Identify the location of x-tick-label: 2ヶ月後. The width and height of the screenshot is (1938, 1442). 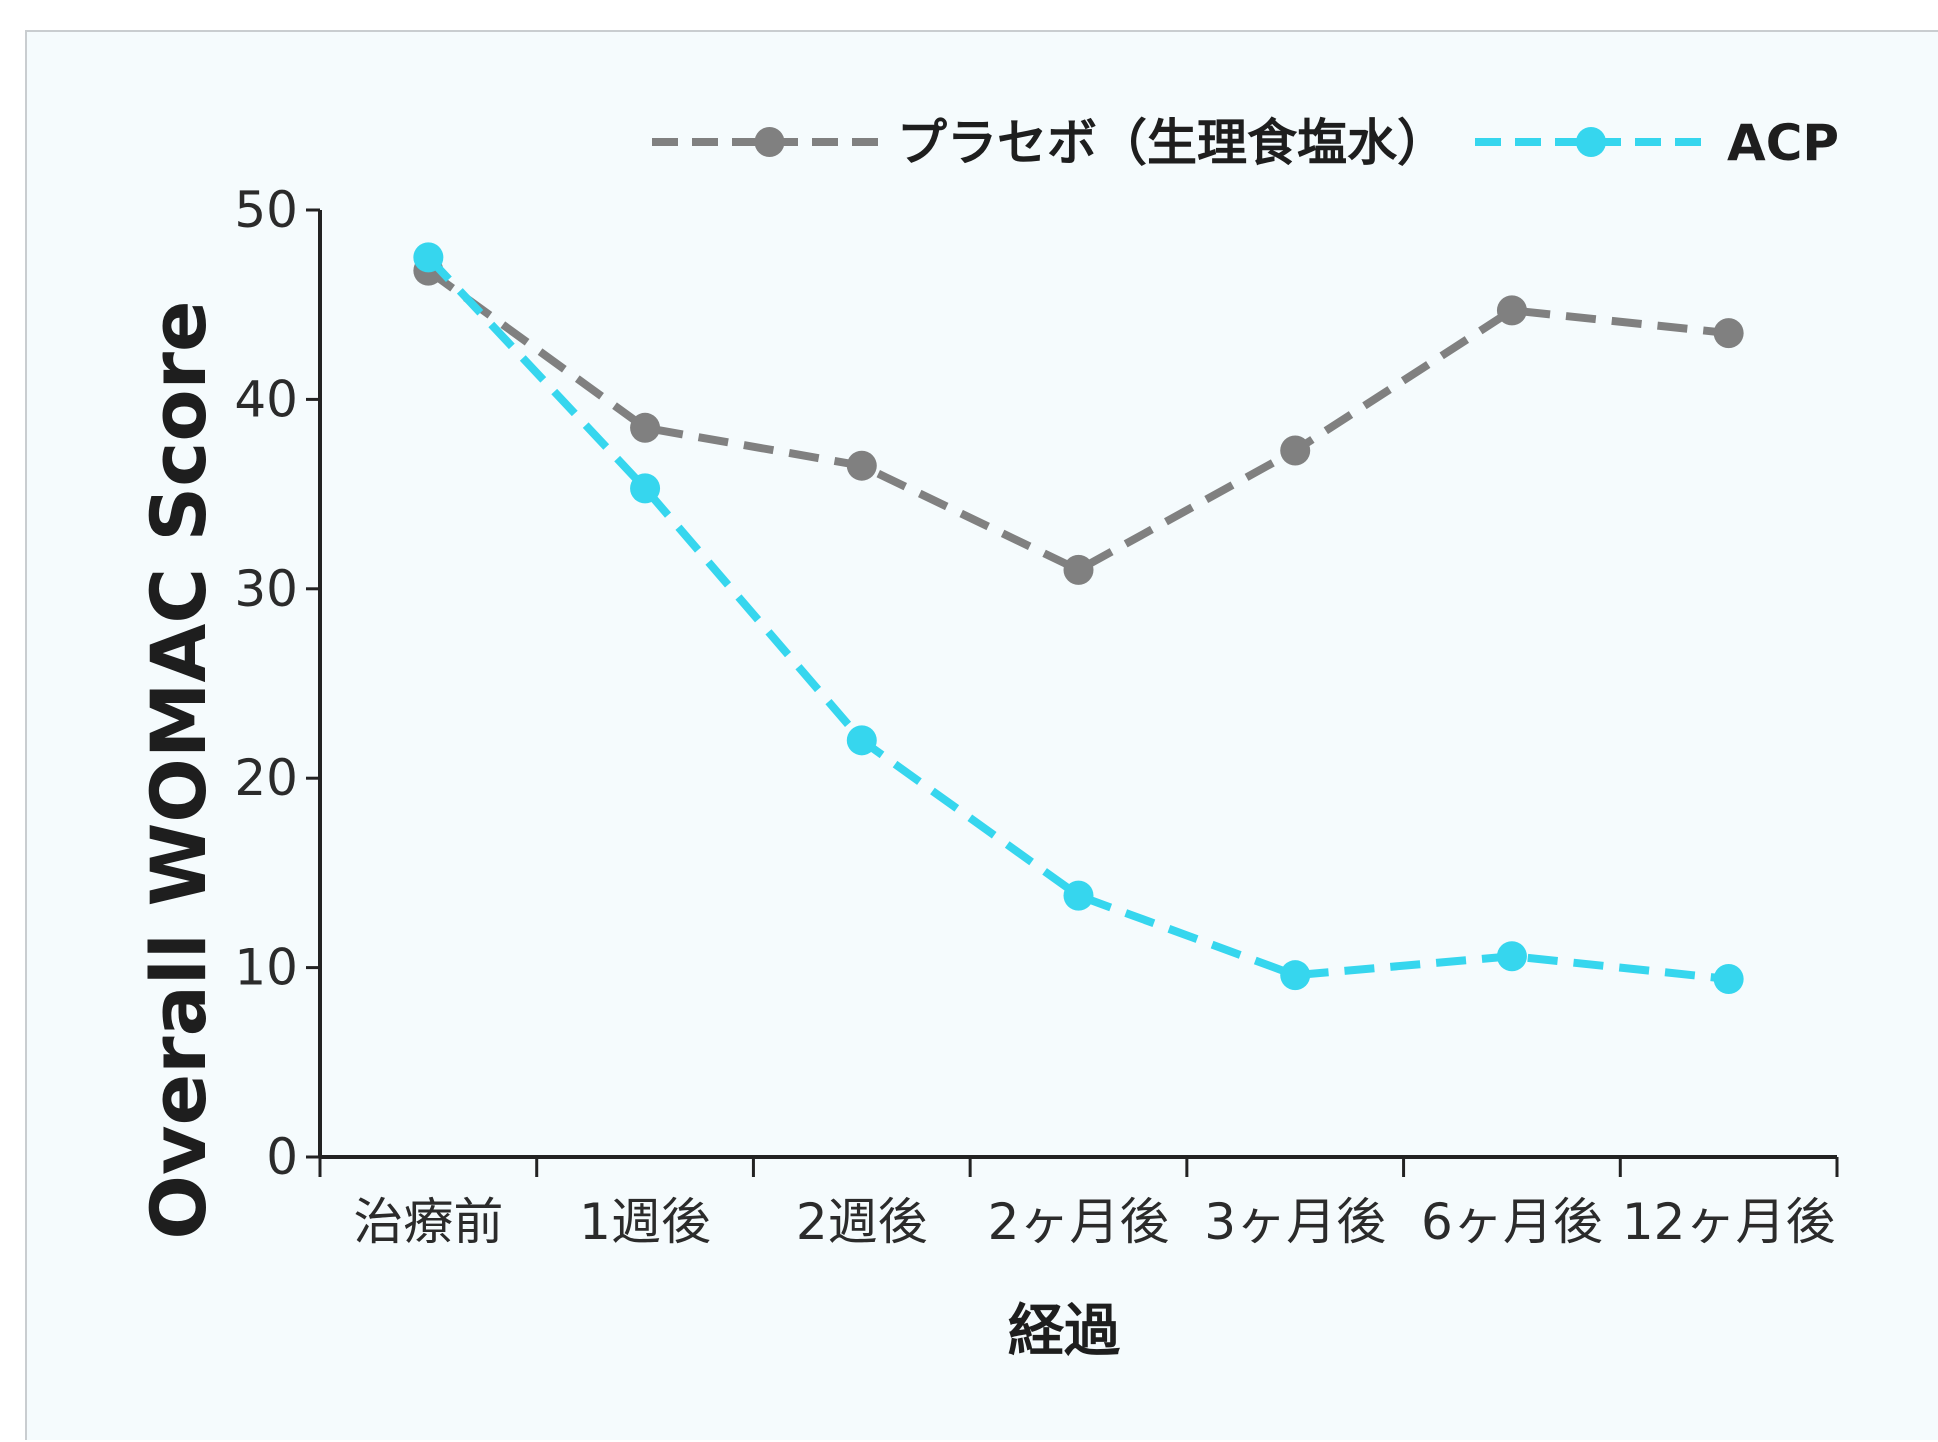
(1079, 1222).